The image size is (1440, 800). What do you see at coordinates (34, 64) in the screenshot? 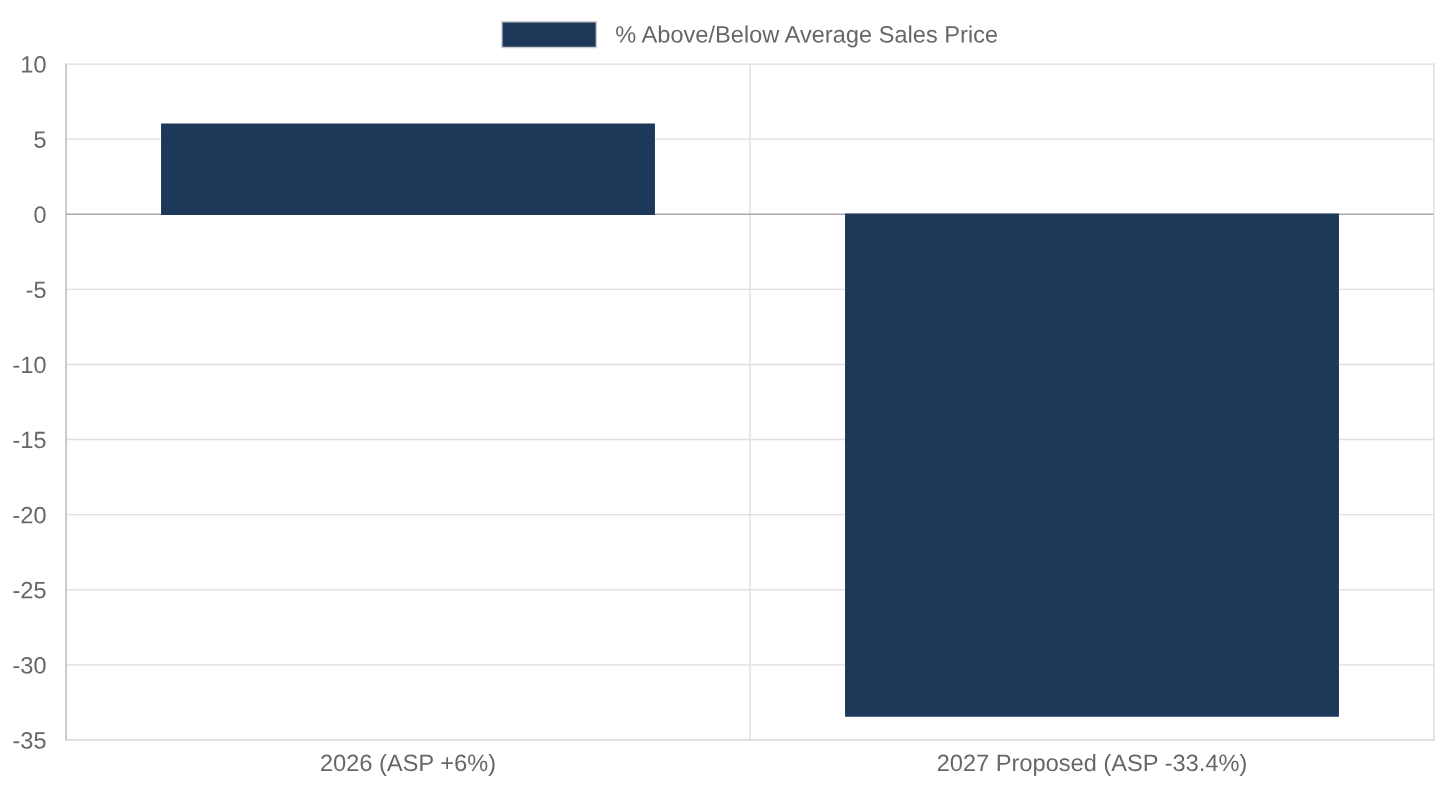
I see `y-tick-label: 10` at bounding box center [34, 64].